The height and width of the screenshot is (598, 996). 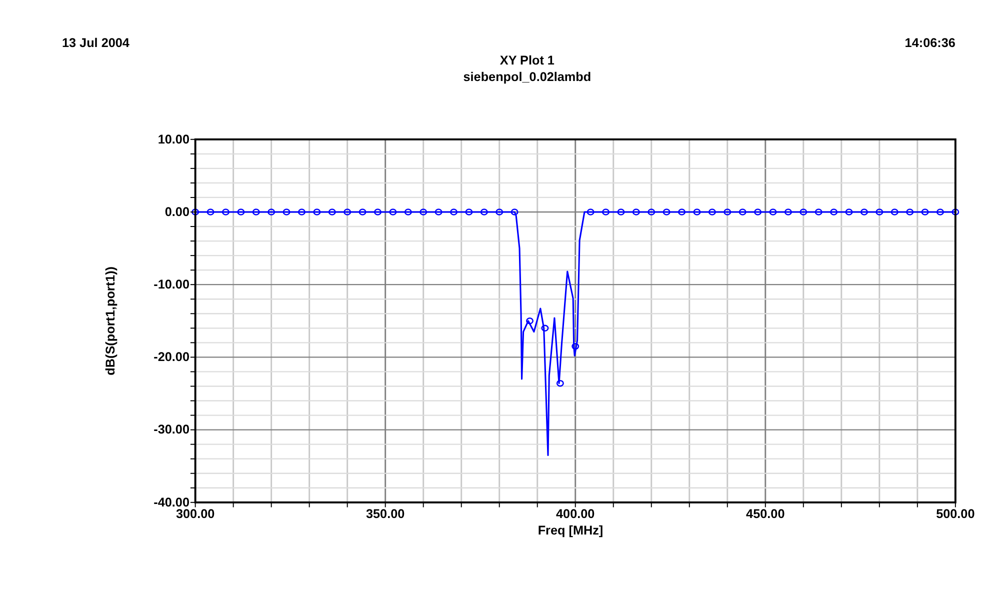 What do you see at coordinates (172, 502) in the screenshot?
I see `y-tick-label: -40.00` at bounding box center [172, 502].